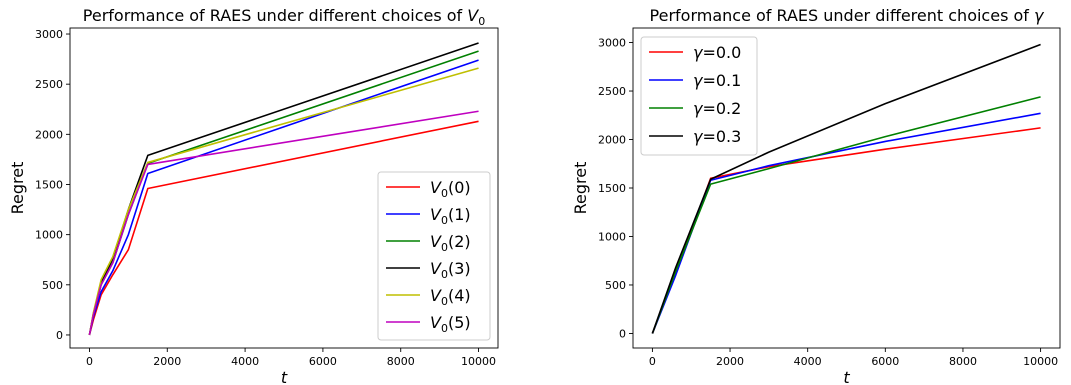 This screenshot has width=1071, height=385. Describe the element at coordinates (459, 241) in the screenshot. I see `legend-argument: (2)` at that location.